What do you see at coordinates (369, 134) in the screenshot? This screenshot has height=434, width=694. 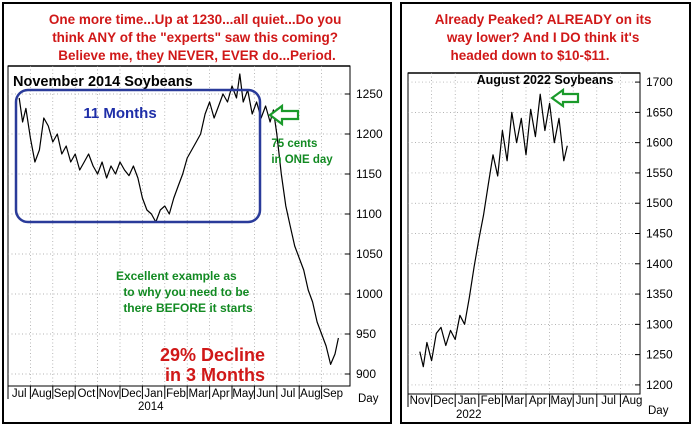 I see `left-y-tick-label: 1200` at bounding box center [369, 134].